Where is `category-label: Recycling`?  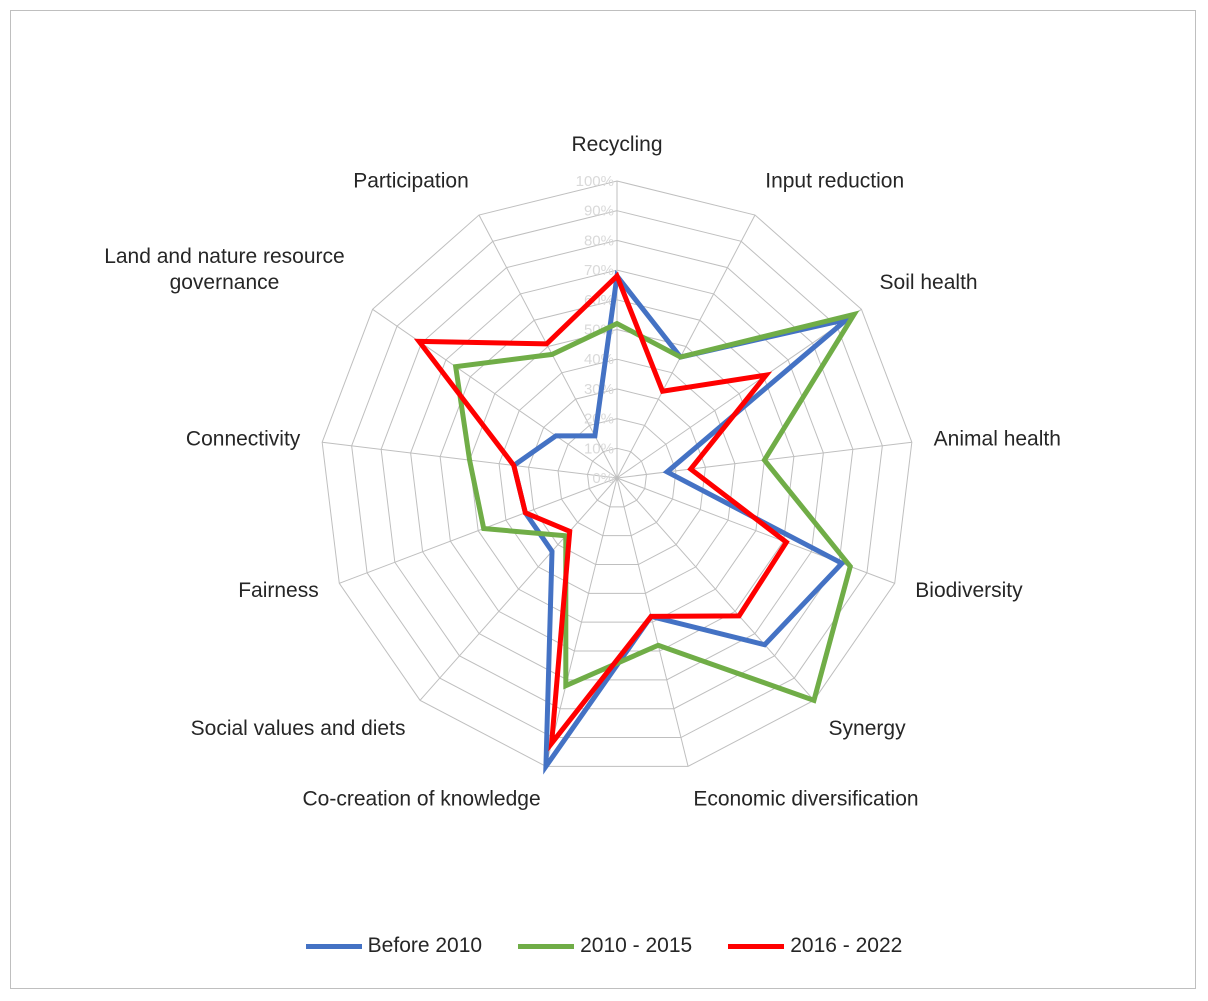
category-label: Recycling is located at coordinates (616, 144).